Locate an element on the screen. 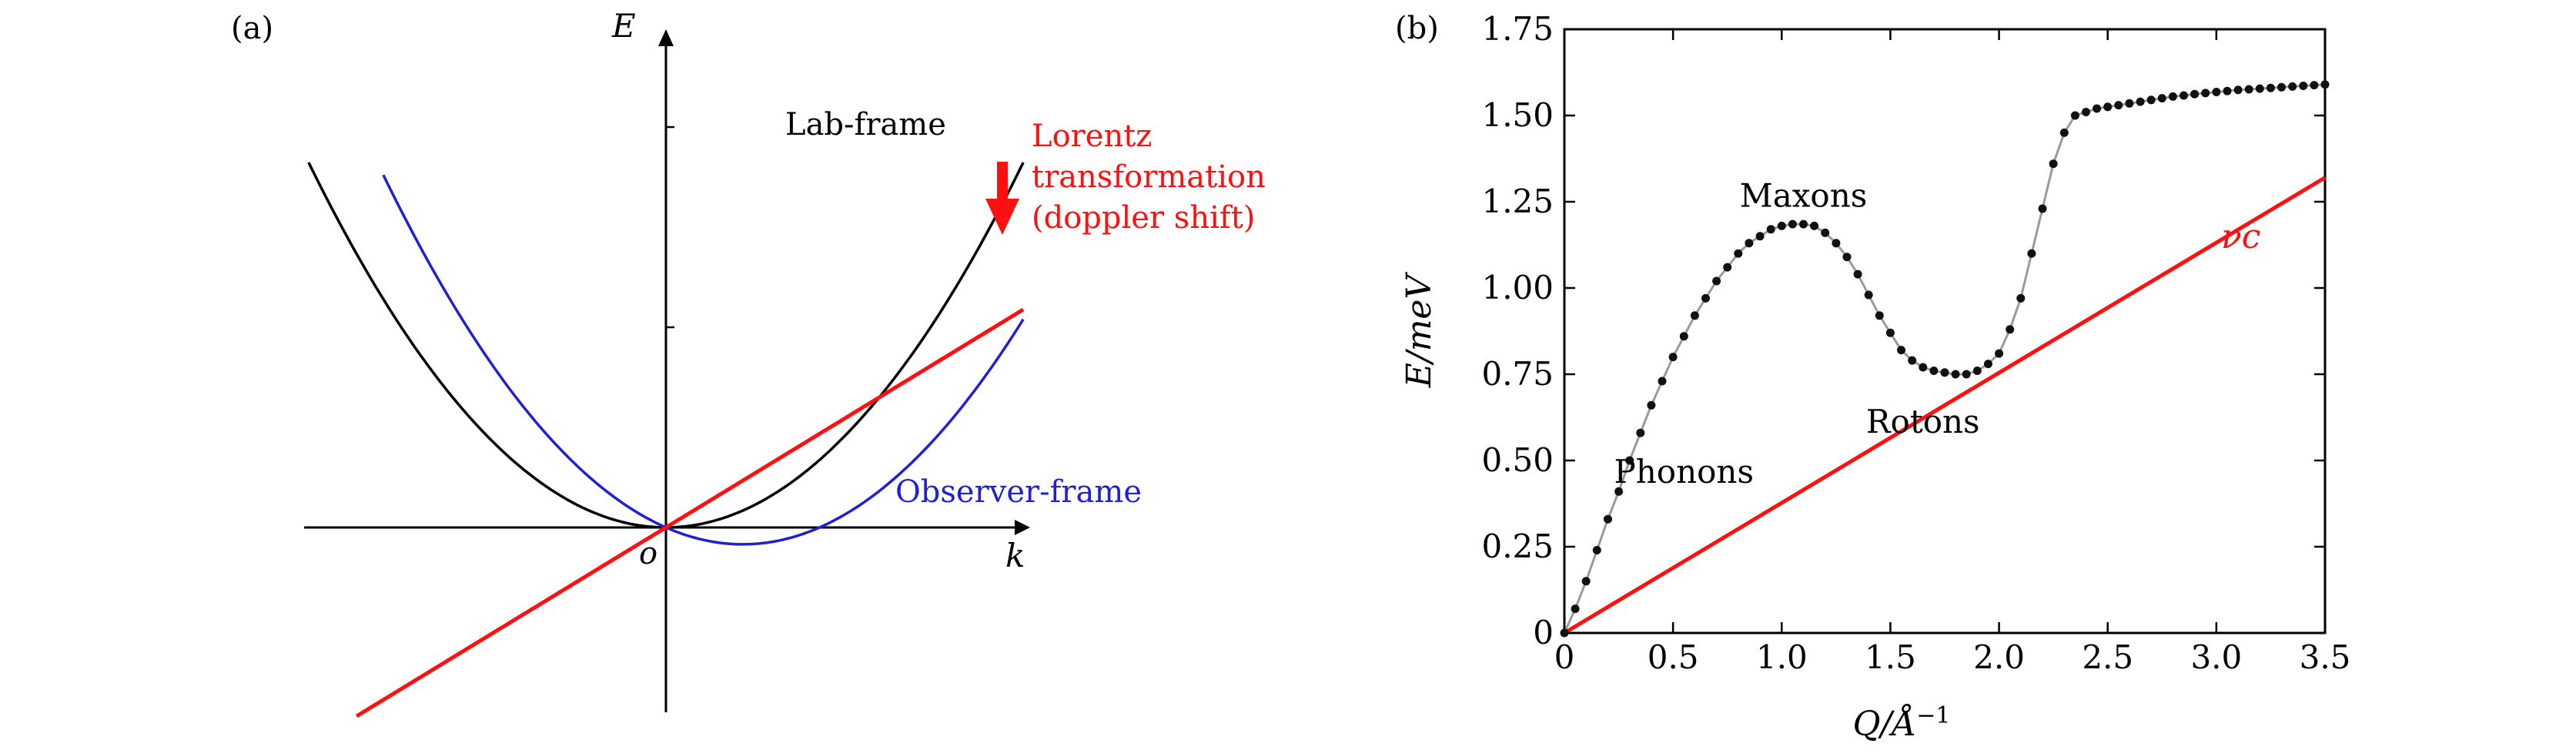 This screenshot has height=750, width=2576. x-tick-label: 3.5 is located at coordinates (2326, 657).